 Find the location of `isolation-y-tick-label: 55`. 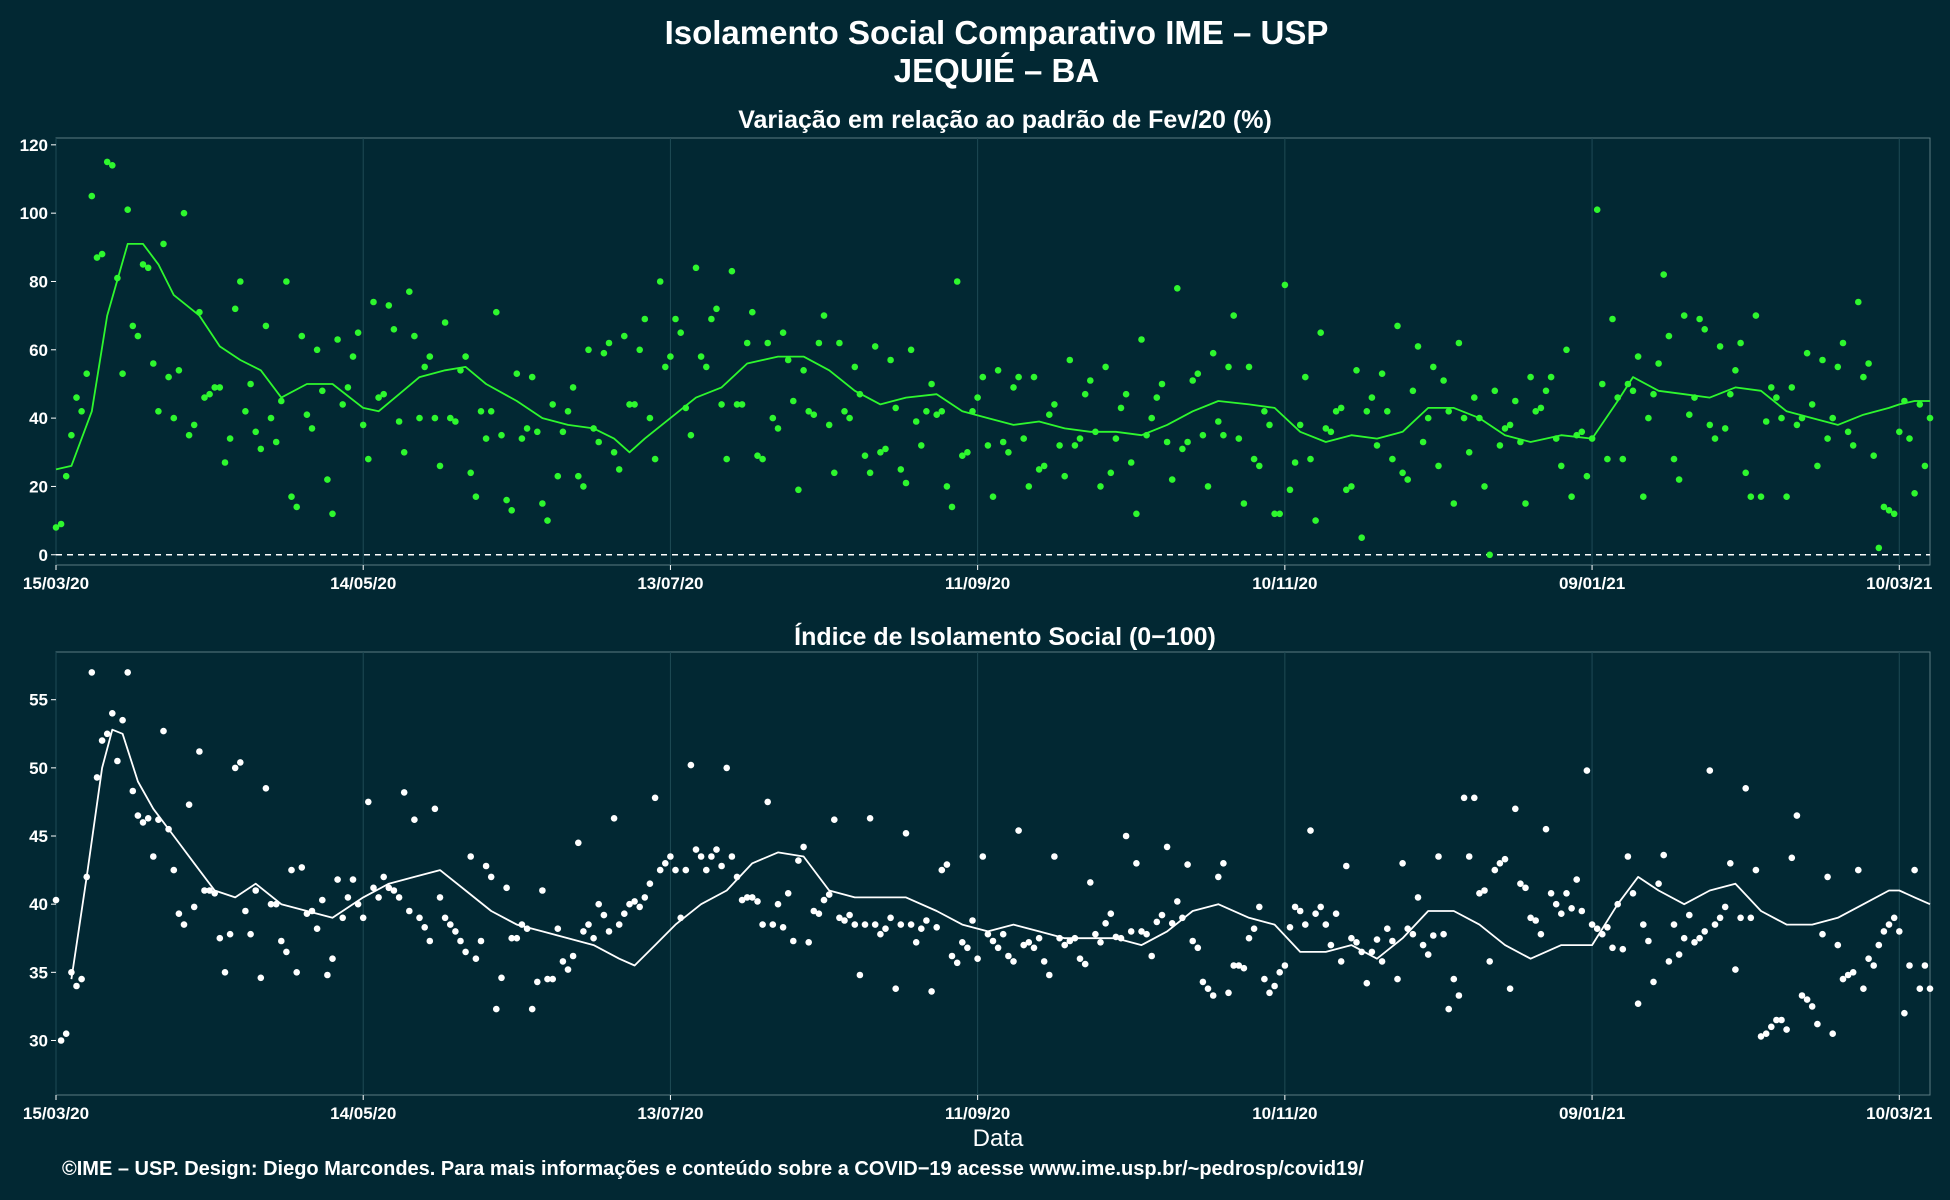

isolation-y-tick-label: 55 is located at coordinates (38, 700).